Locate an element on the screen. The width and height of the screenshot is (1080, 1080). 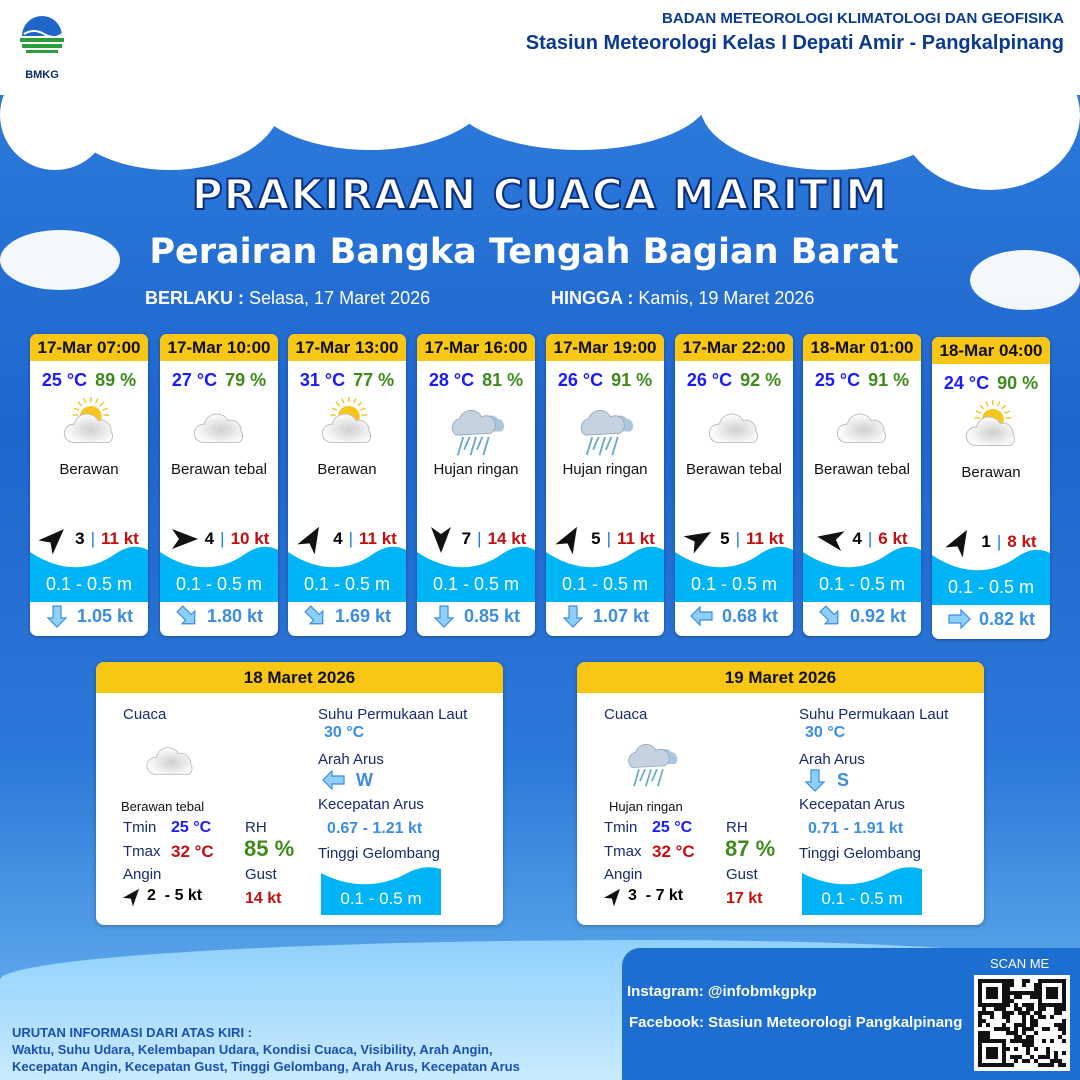
qr-code is located at coordinates (1022, 1023).